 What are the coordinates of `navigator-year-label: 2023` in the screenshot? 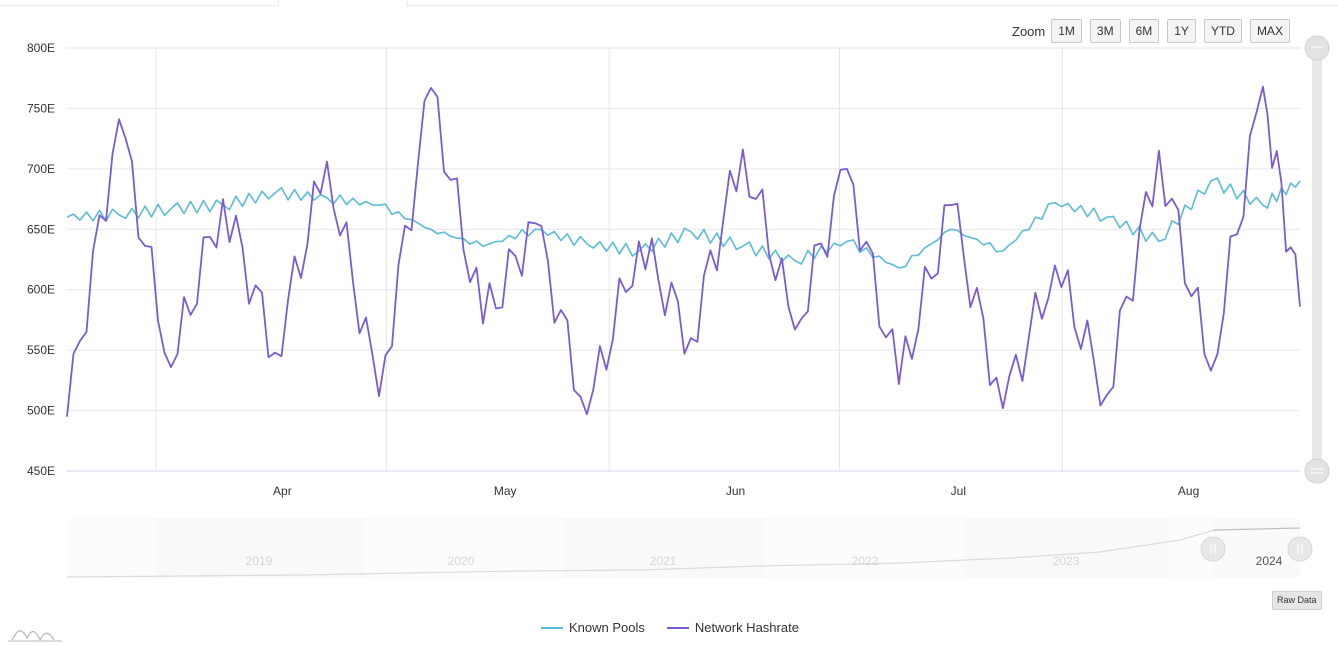 It's located at (1066, 561).